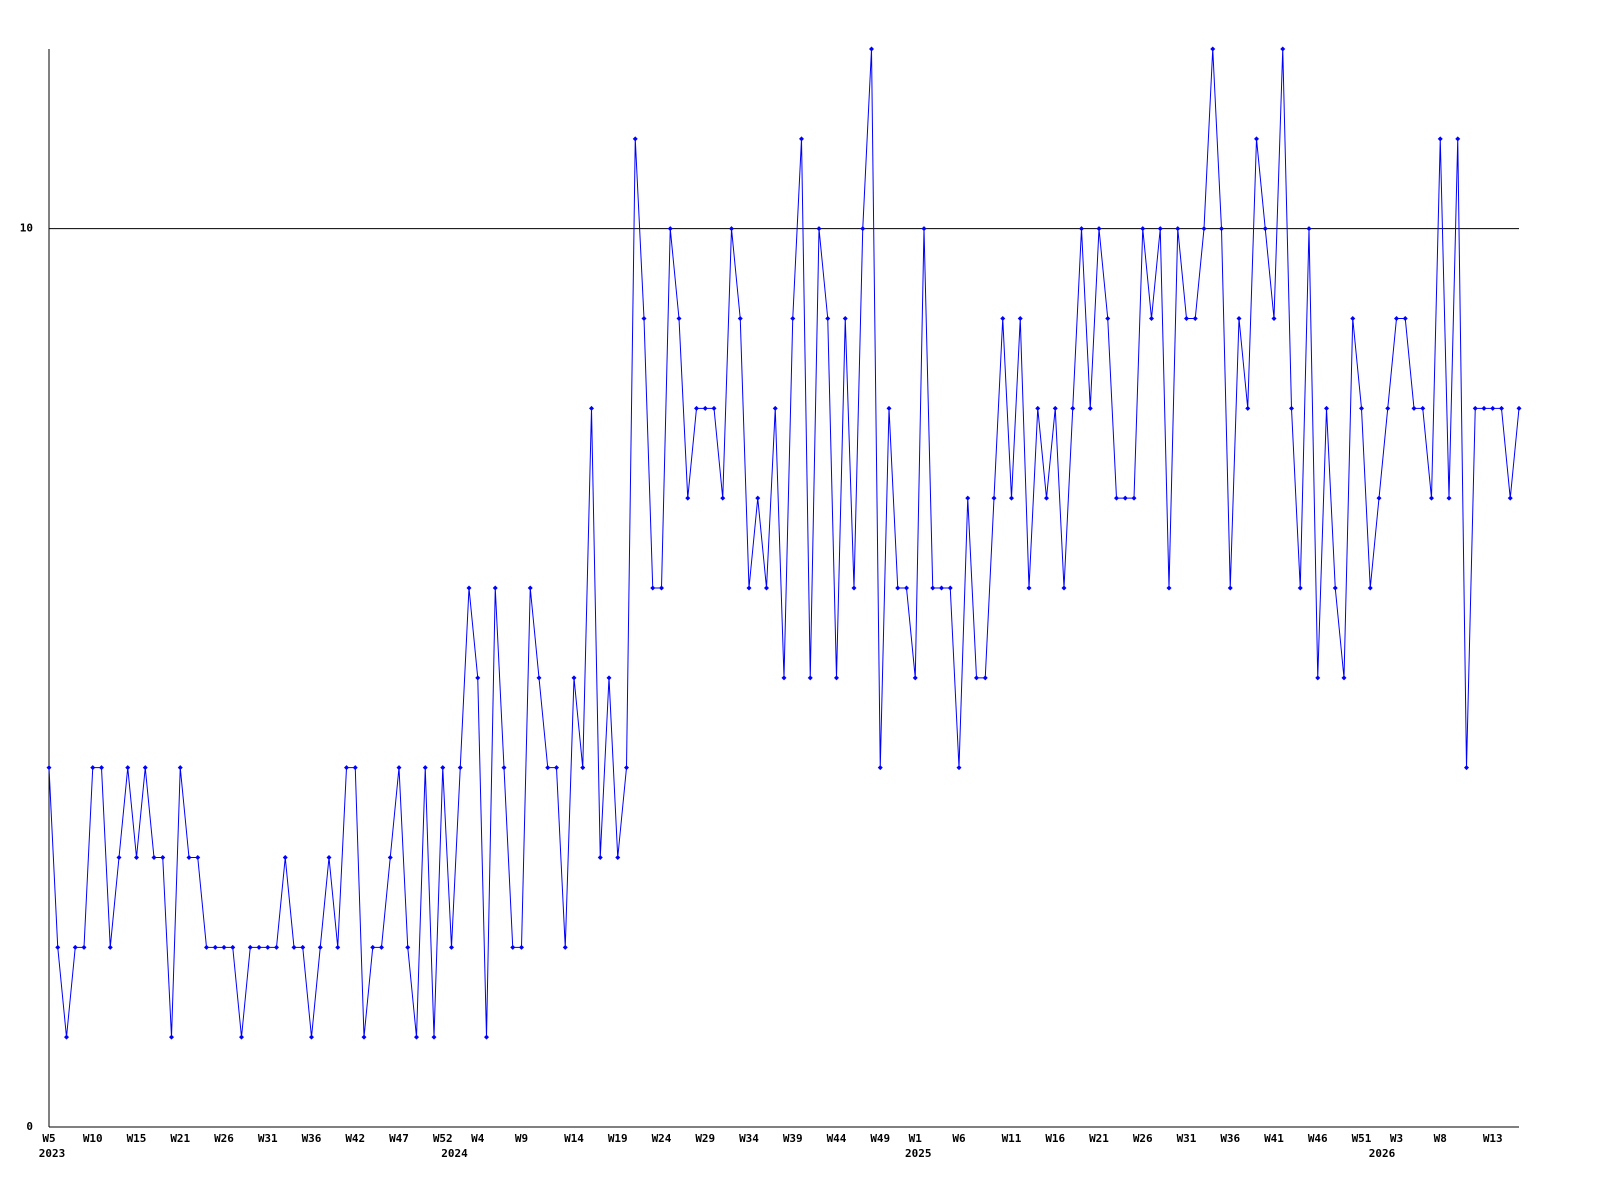  I want to click on x-tick-label: W16, so click(1055, 1138).